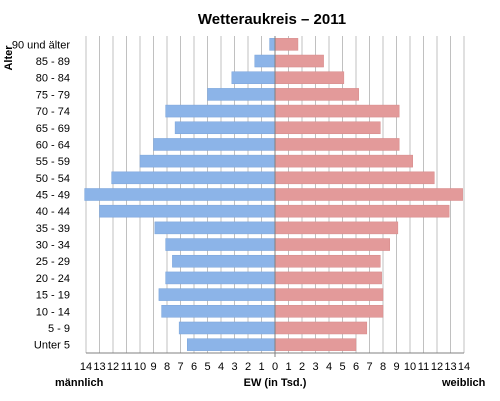 The image size is (500, 401). Describe the element at coordinates (53, 279) in the screenshot. I see `category-label: 20 - 24` at that location.